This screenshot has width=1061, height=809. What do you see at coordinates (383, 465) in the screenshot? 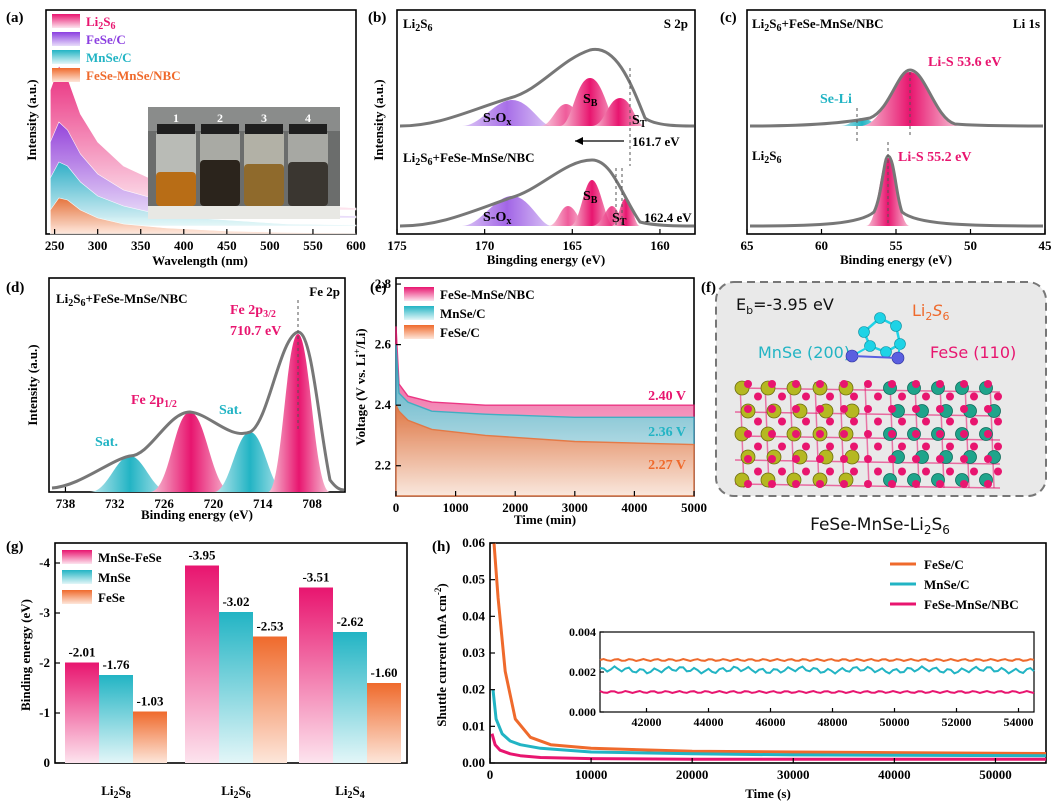
I see `panel-e-ytick-label-0: 2.2` at bounding box center [383, 465].